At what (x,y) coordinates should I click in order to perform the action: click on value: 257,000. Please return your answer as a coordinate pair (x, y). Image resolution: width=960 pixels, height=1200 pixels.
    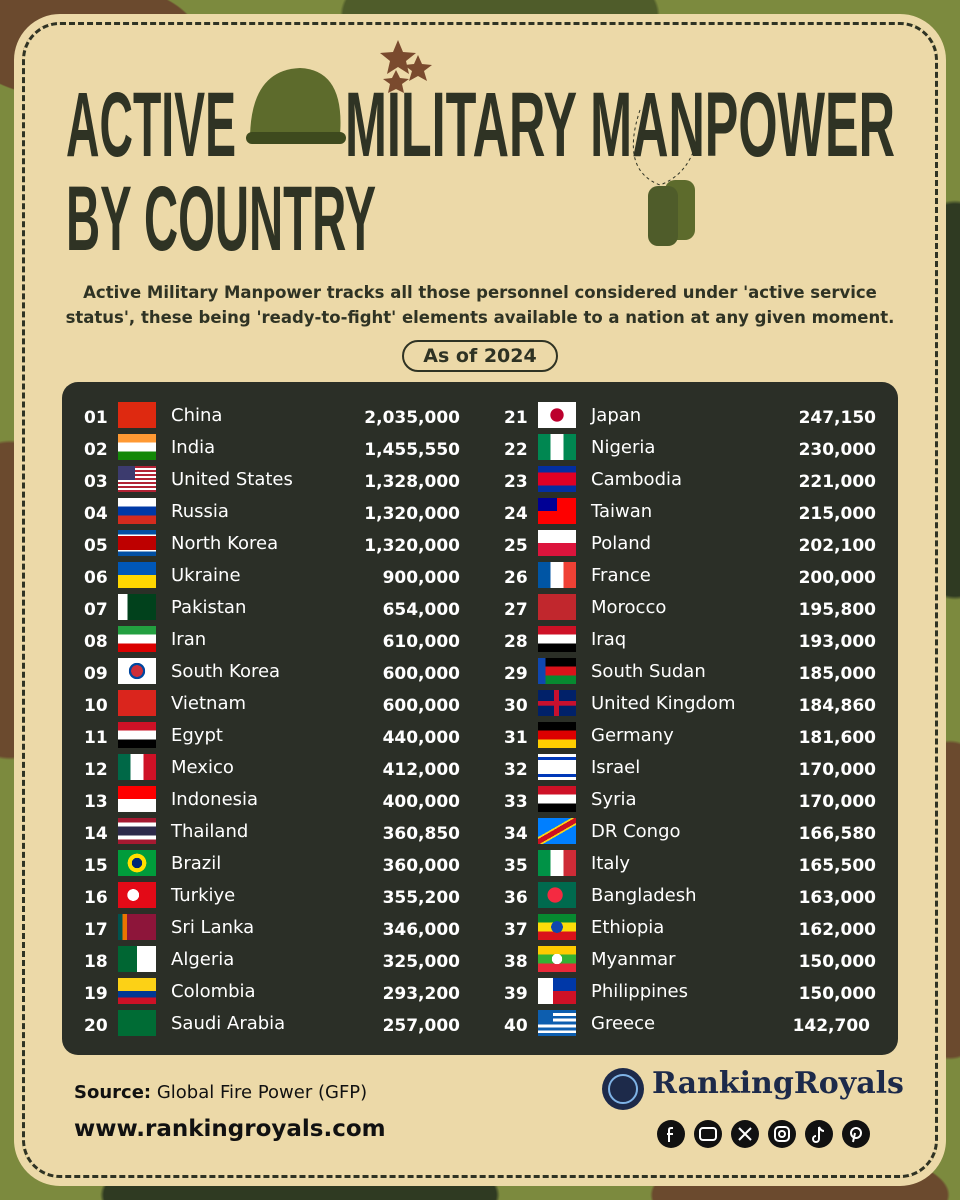
    Looking at the image, I should click on (421, 1026).